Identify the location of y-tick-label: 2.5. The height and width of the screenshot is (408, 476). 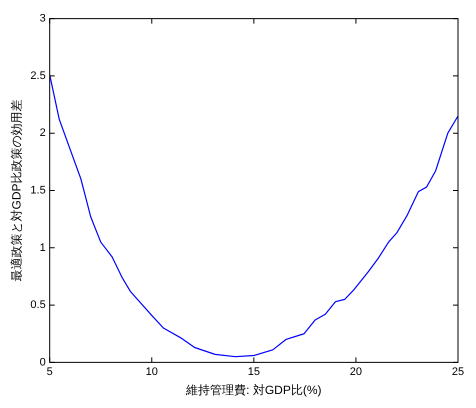
(38, 76).